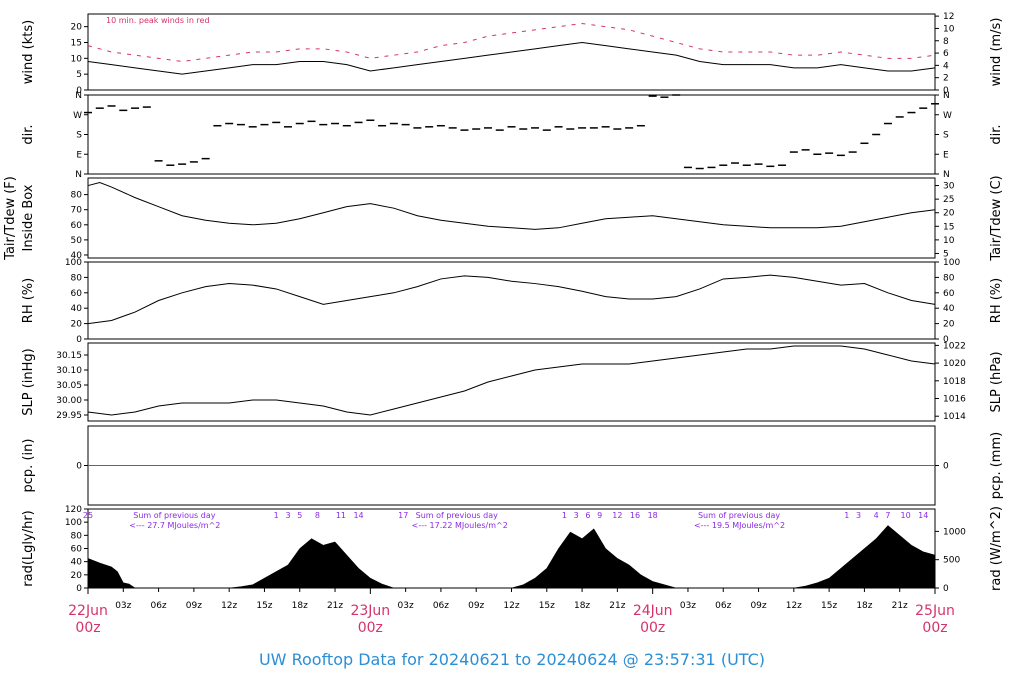  I want to click on wind-annotation: 10 min. peak winds in red, so click(158, 20).